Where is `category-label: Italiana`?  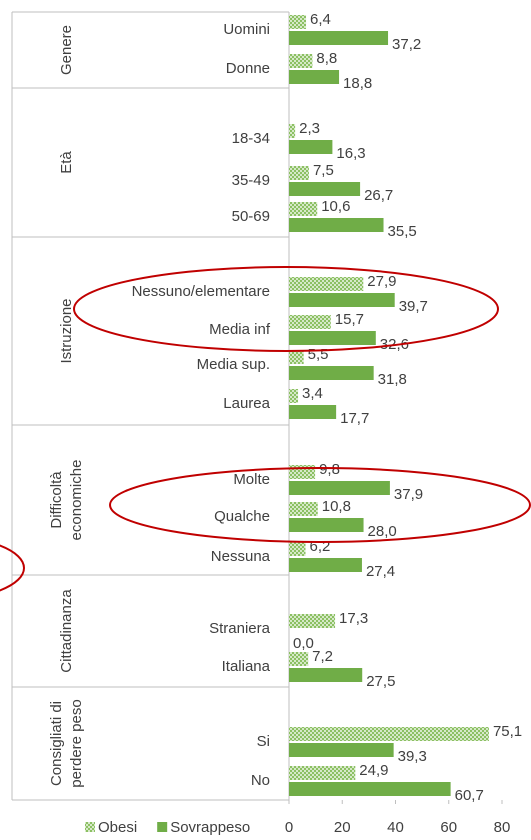 category-label: Italiana is located at coordinates (246, 666).